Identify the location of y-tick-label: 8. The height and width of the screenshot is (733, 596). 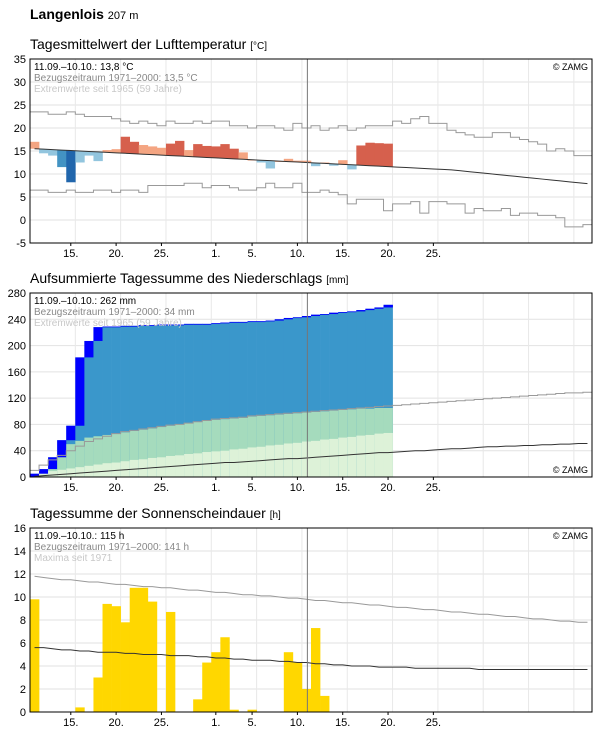
(23, 621).